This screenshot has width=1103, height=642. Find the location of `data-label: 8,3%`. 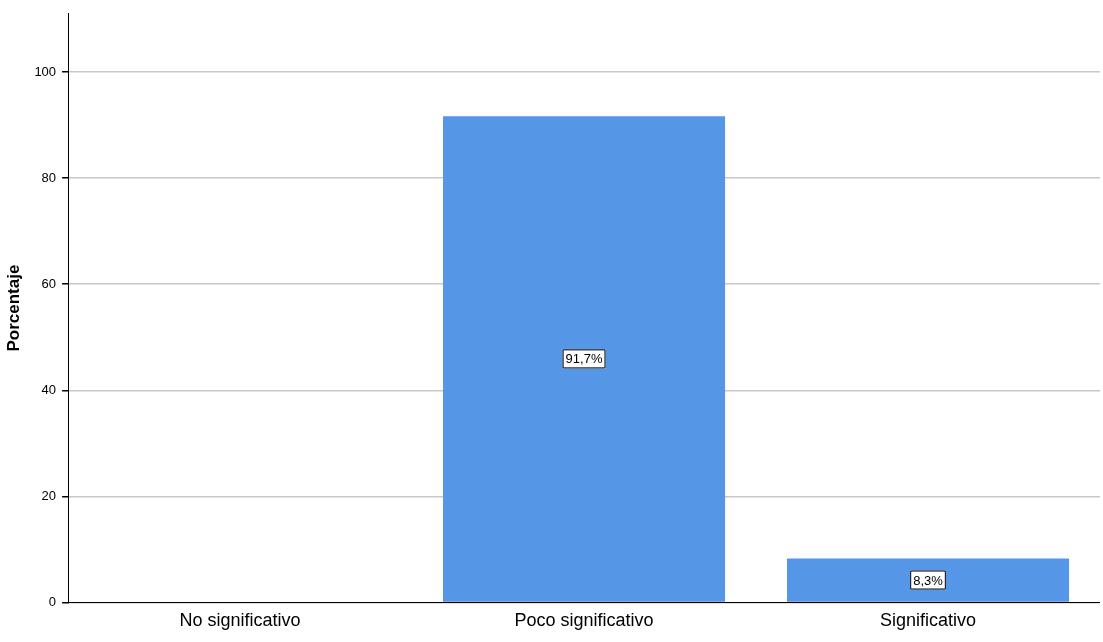

data-label: 8,3% is located at coordinates (928, 580).